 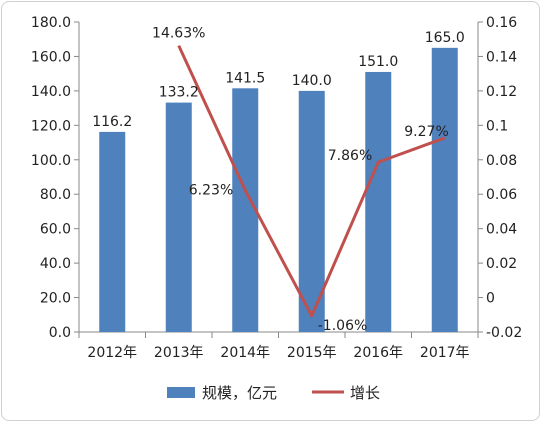 I want to click on bar-value-label: 116.2, so click(x=112, y=122).